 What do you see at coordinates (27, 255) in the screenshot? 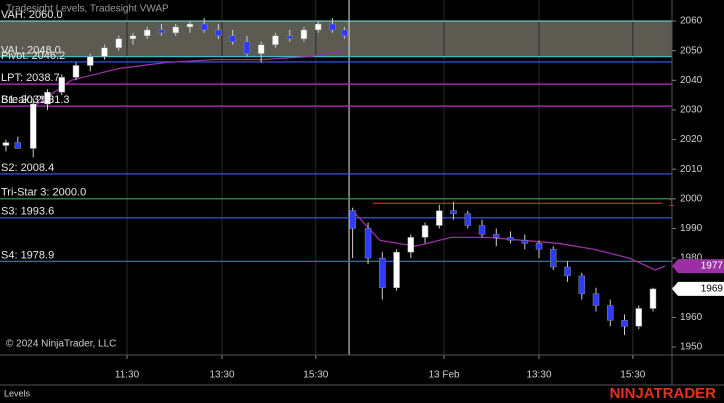
I see `level-label: S4: 1978.9` at bounding box center [27, 255].